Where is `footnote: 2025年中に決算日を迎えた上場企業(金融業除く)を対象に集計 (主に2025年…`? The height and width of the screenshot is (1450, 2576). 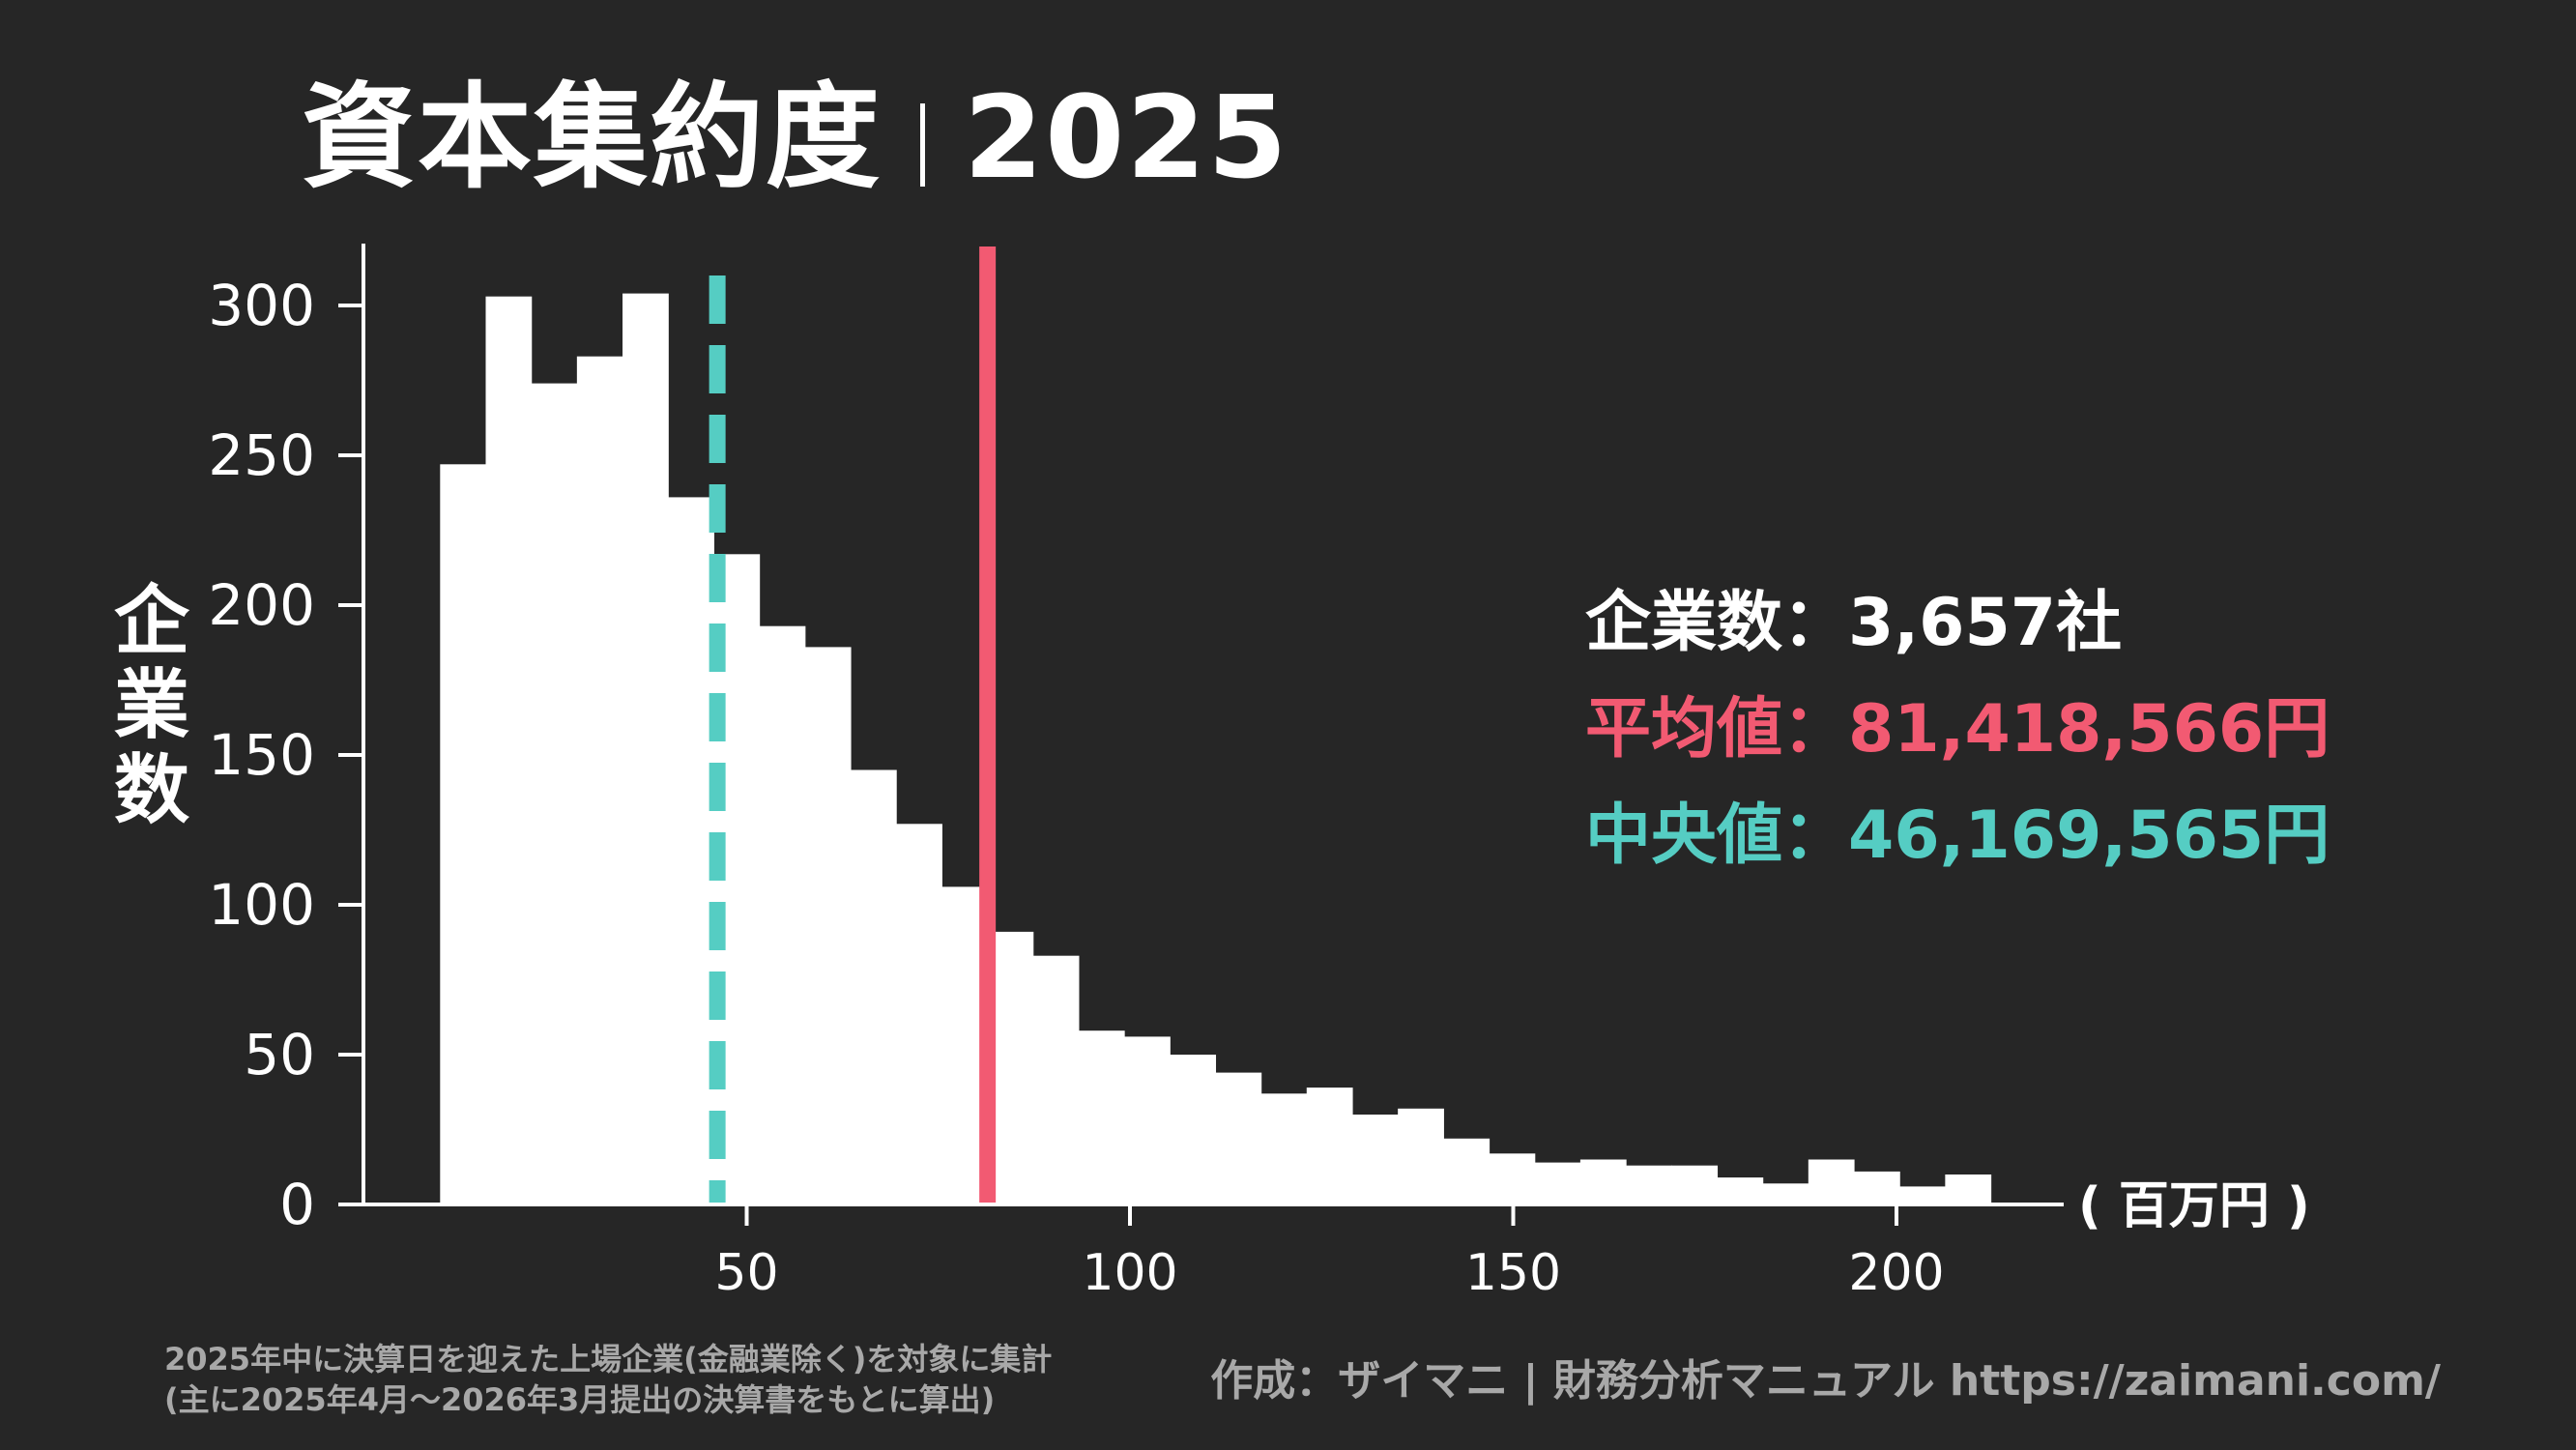
footnote: 2025年中に決算日を迎えた上場企業(金融業除く)を対象に集計 (主に2025年… is located at coordinates (608, 1379).